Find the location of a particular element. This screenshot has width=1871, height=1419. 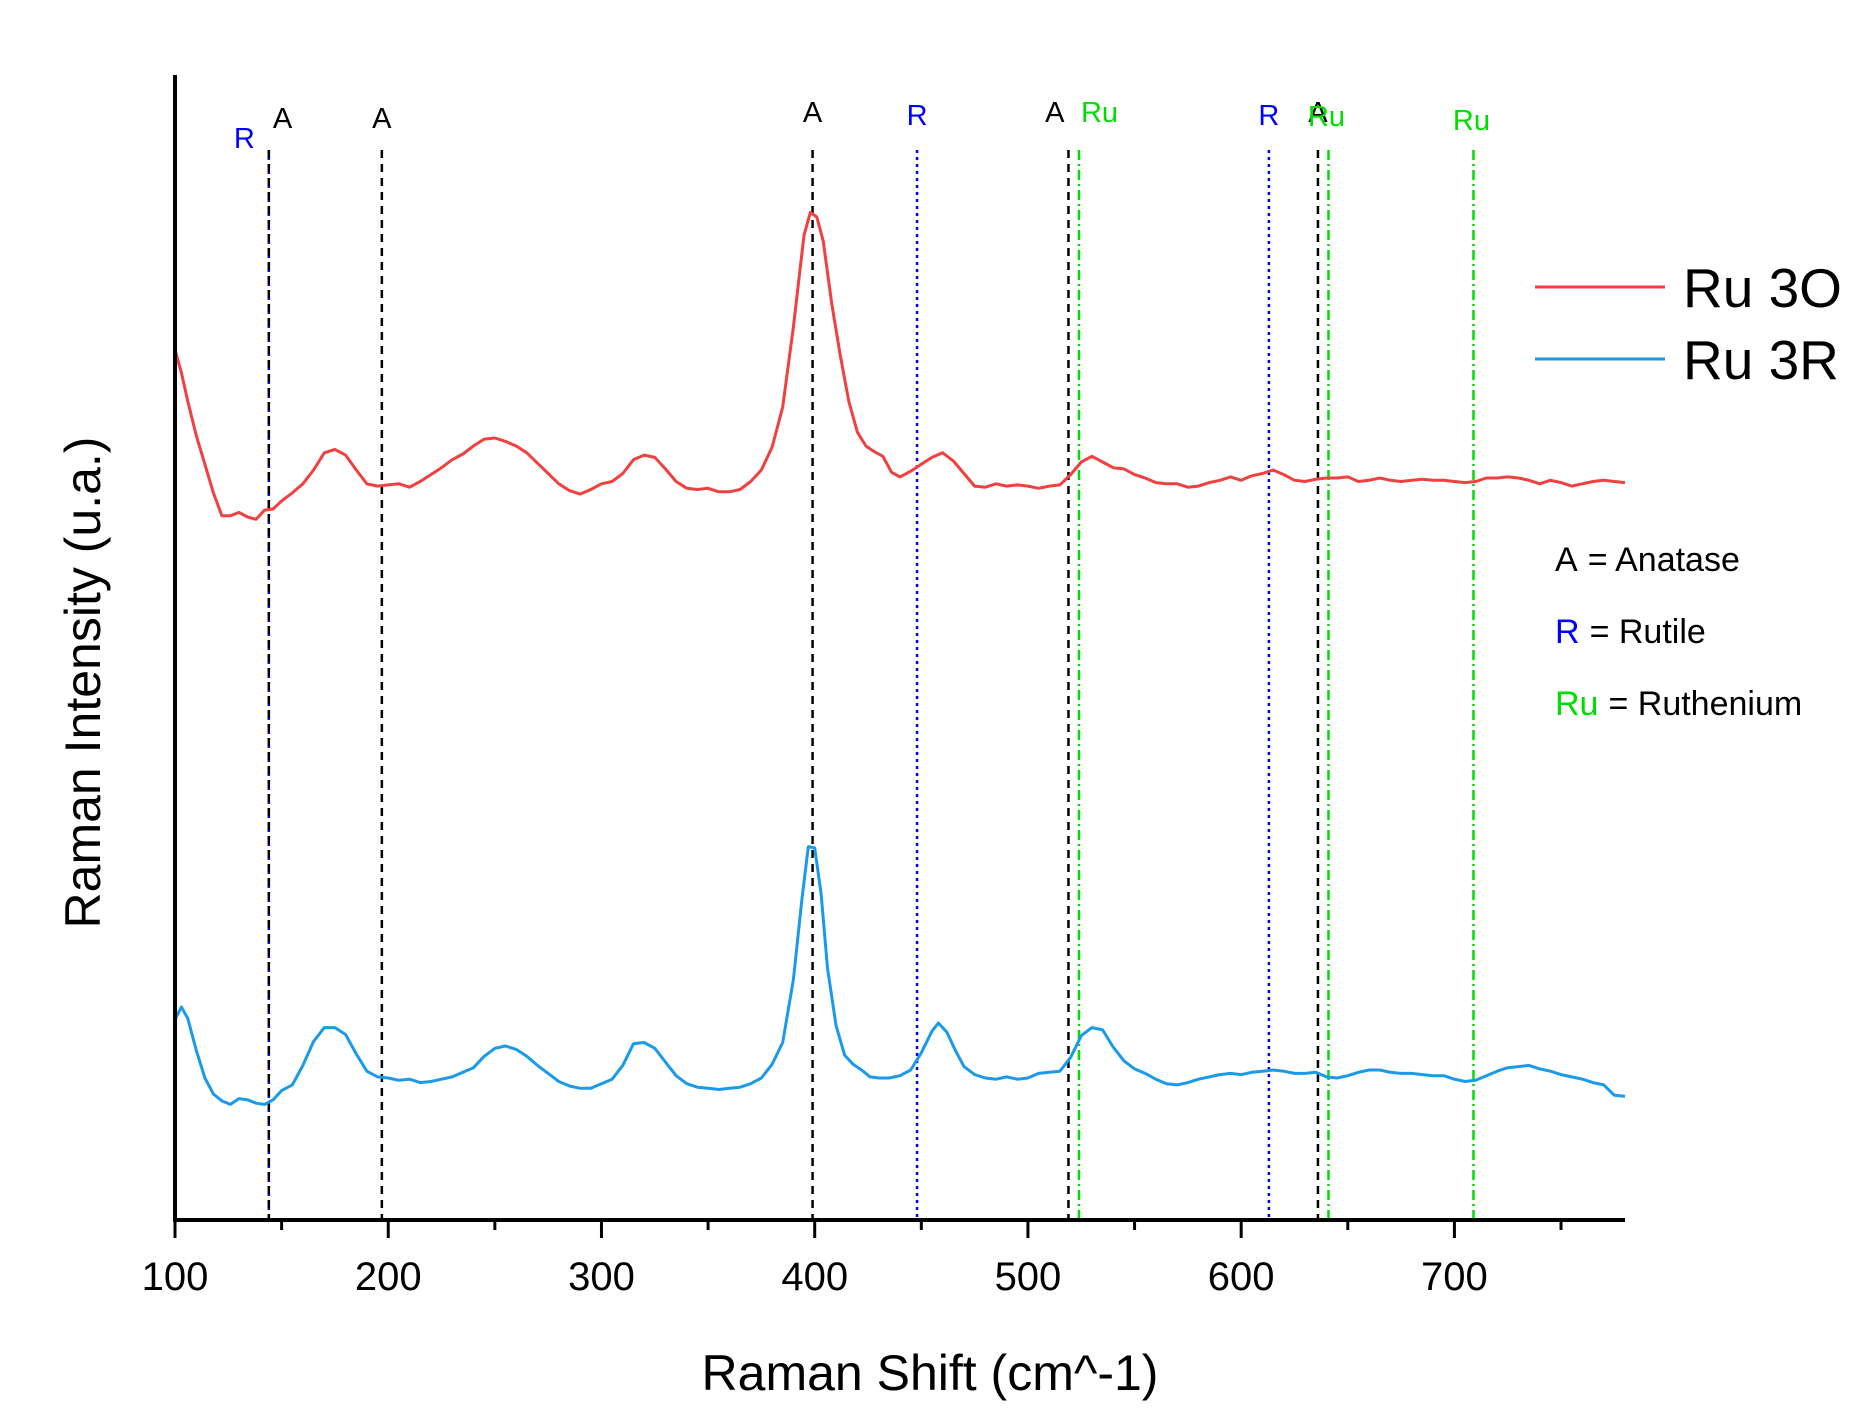

phase-key-text: = Anatase is located at coordinates (1664, 560).